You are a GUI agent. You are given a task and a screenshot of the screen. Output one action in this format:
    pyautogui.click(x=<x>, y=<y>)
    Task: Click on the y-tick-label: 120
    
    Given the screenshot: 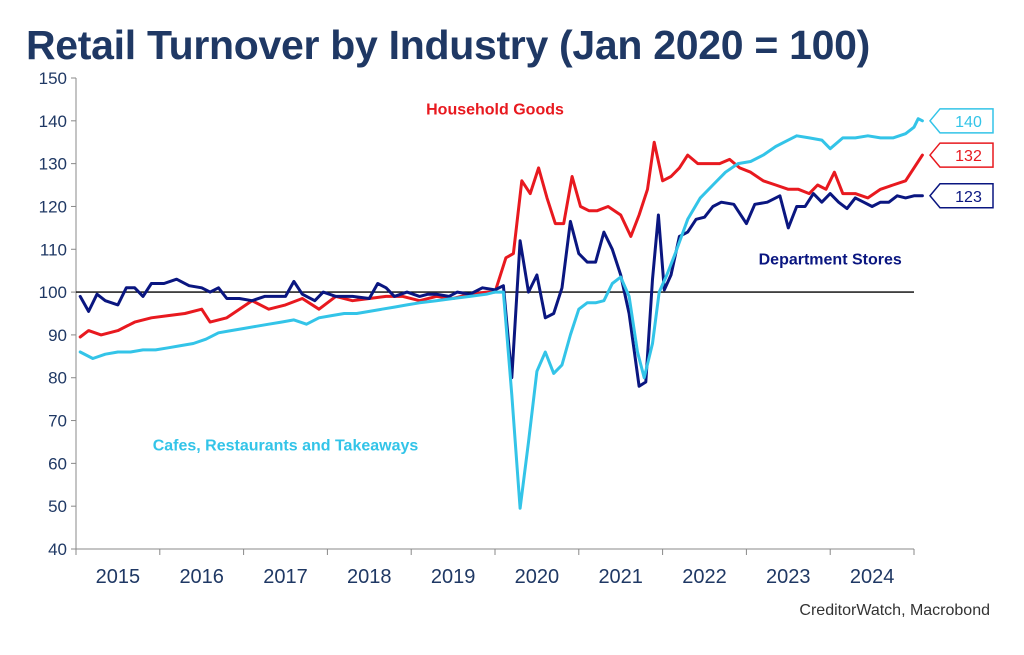 What is the action you would take?
    pyautogui.click(x=53, y=206)
    